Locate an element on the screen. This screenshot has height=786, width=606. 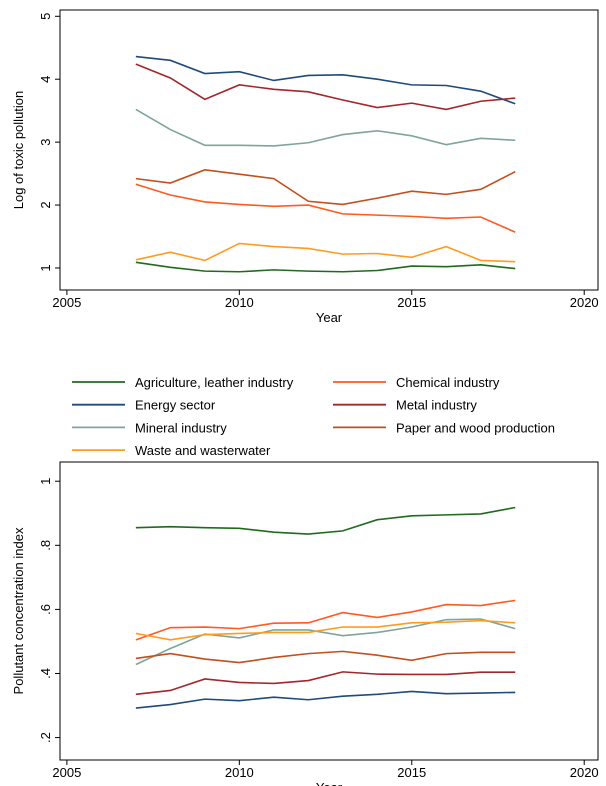
y-tick-label: .2 is located at coordinates (45, 737).